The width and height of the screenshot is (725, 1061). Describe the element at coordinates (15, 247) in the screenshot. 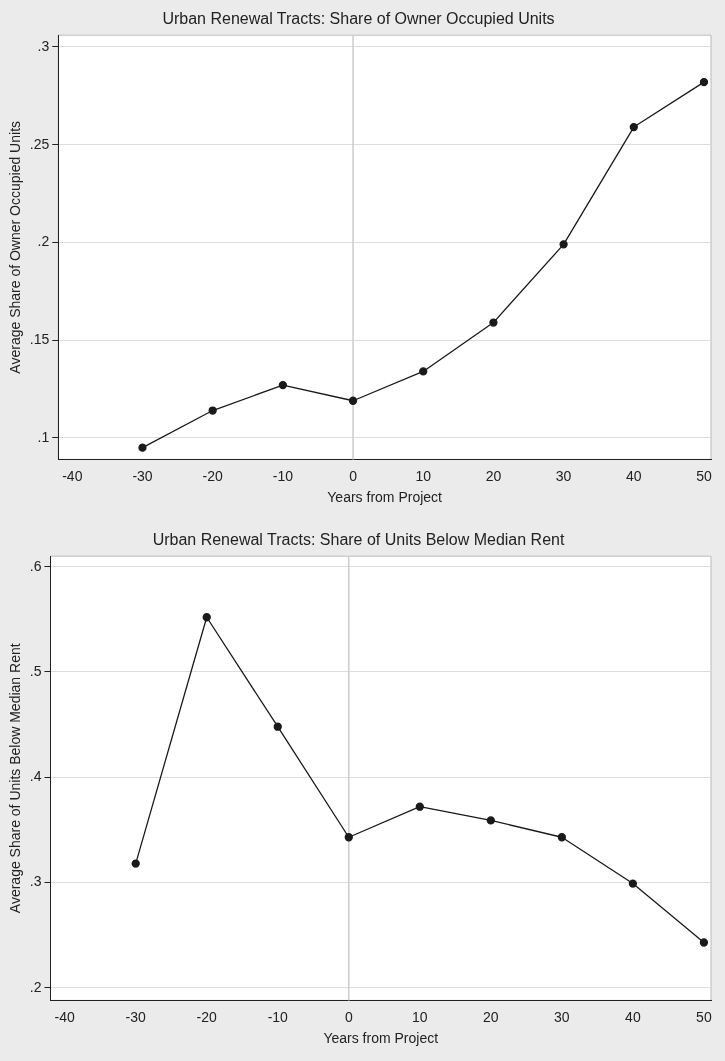

I see `y-axis-title: Average Share of Owner Occupied Units` at that location.